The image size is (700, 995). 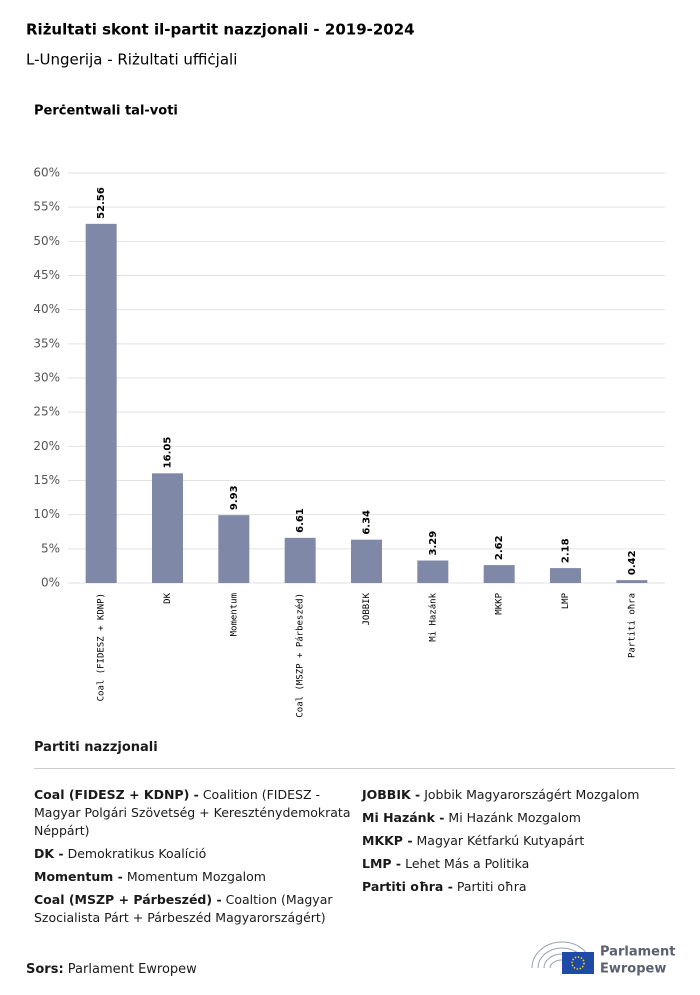 What do you see at coordinates (300, 655) in the screenshot?
I see `x-tick-label: Coal (MSZP + Párbeszéd)` at bounding box center [300, 655].